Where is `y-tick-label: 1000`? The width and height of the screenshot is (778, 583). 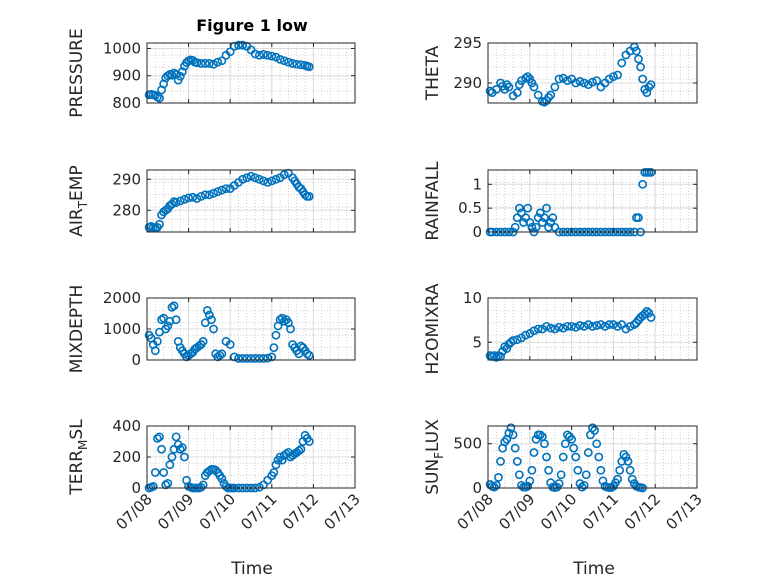
y-tick-label: 1000 is located at coordinates (122, 48).